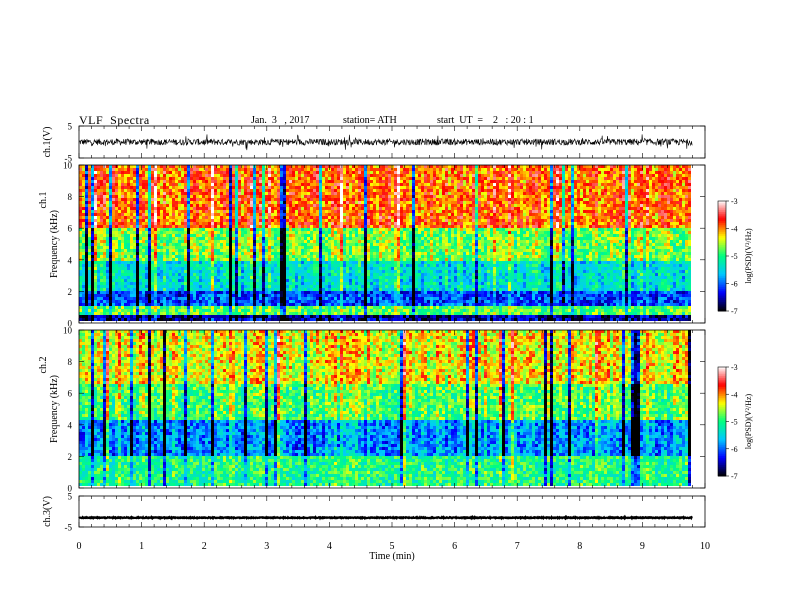 This screenshot has width=792, height=612. What do you see at coordinates (329, 546) in the screenshot?
I see `x-tick-label: 4` at bounding box center [329, 546].